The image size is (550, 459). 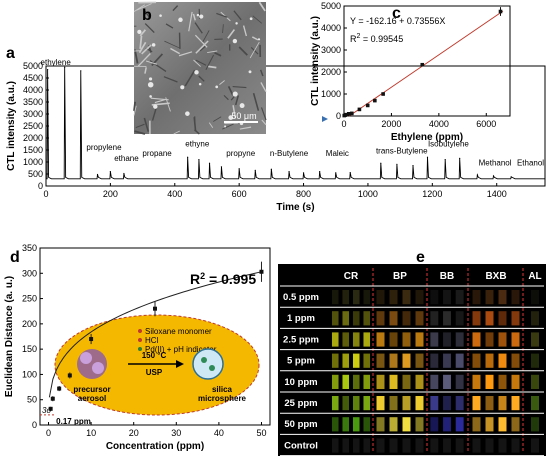 I want to click on x-axis-label: Ethylene (ppm), so click(x=427, y=137).